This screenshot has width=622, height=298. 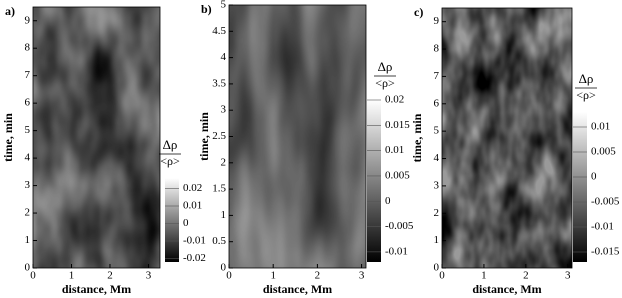 What do you see at coordinates (219, 241) in the screenshot?
I see `y-tick-label: 0.5` at bounding box center [219, 241].